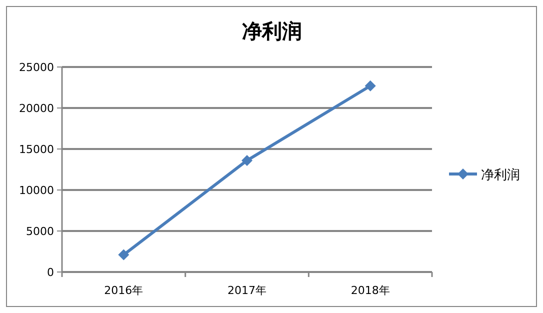 This screenshot has width=543, height=313. I want to click on chart-title: 净利润, so click(272, 31).